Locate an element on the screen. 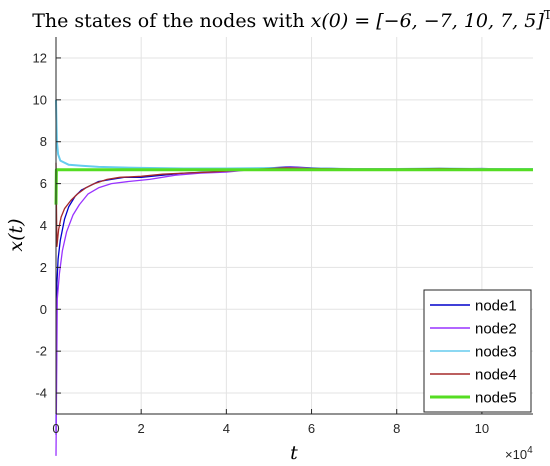  y-tick-label: 12 is located at coordinates (40, 57).